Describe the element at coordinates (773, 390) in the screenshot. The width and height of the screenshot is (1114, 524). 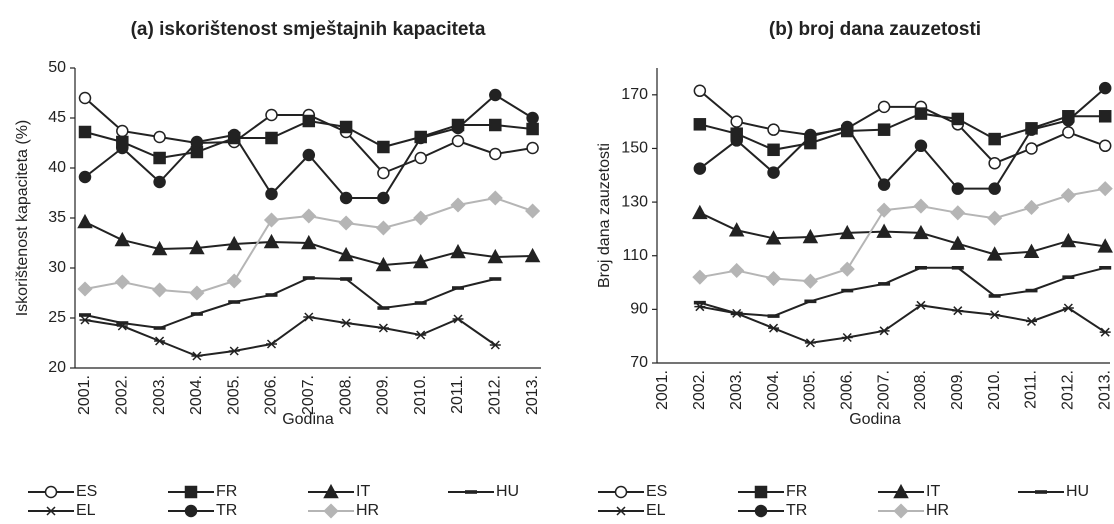
I see `x-tick-label: 2004.` at that location.